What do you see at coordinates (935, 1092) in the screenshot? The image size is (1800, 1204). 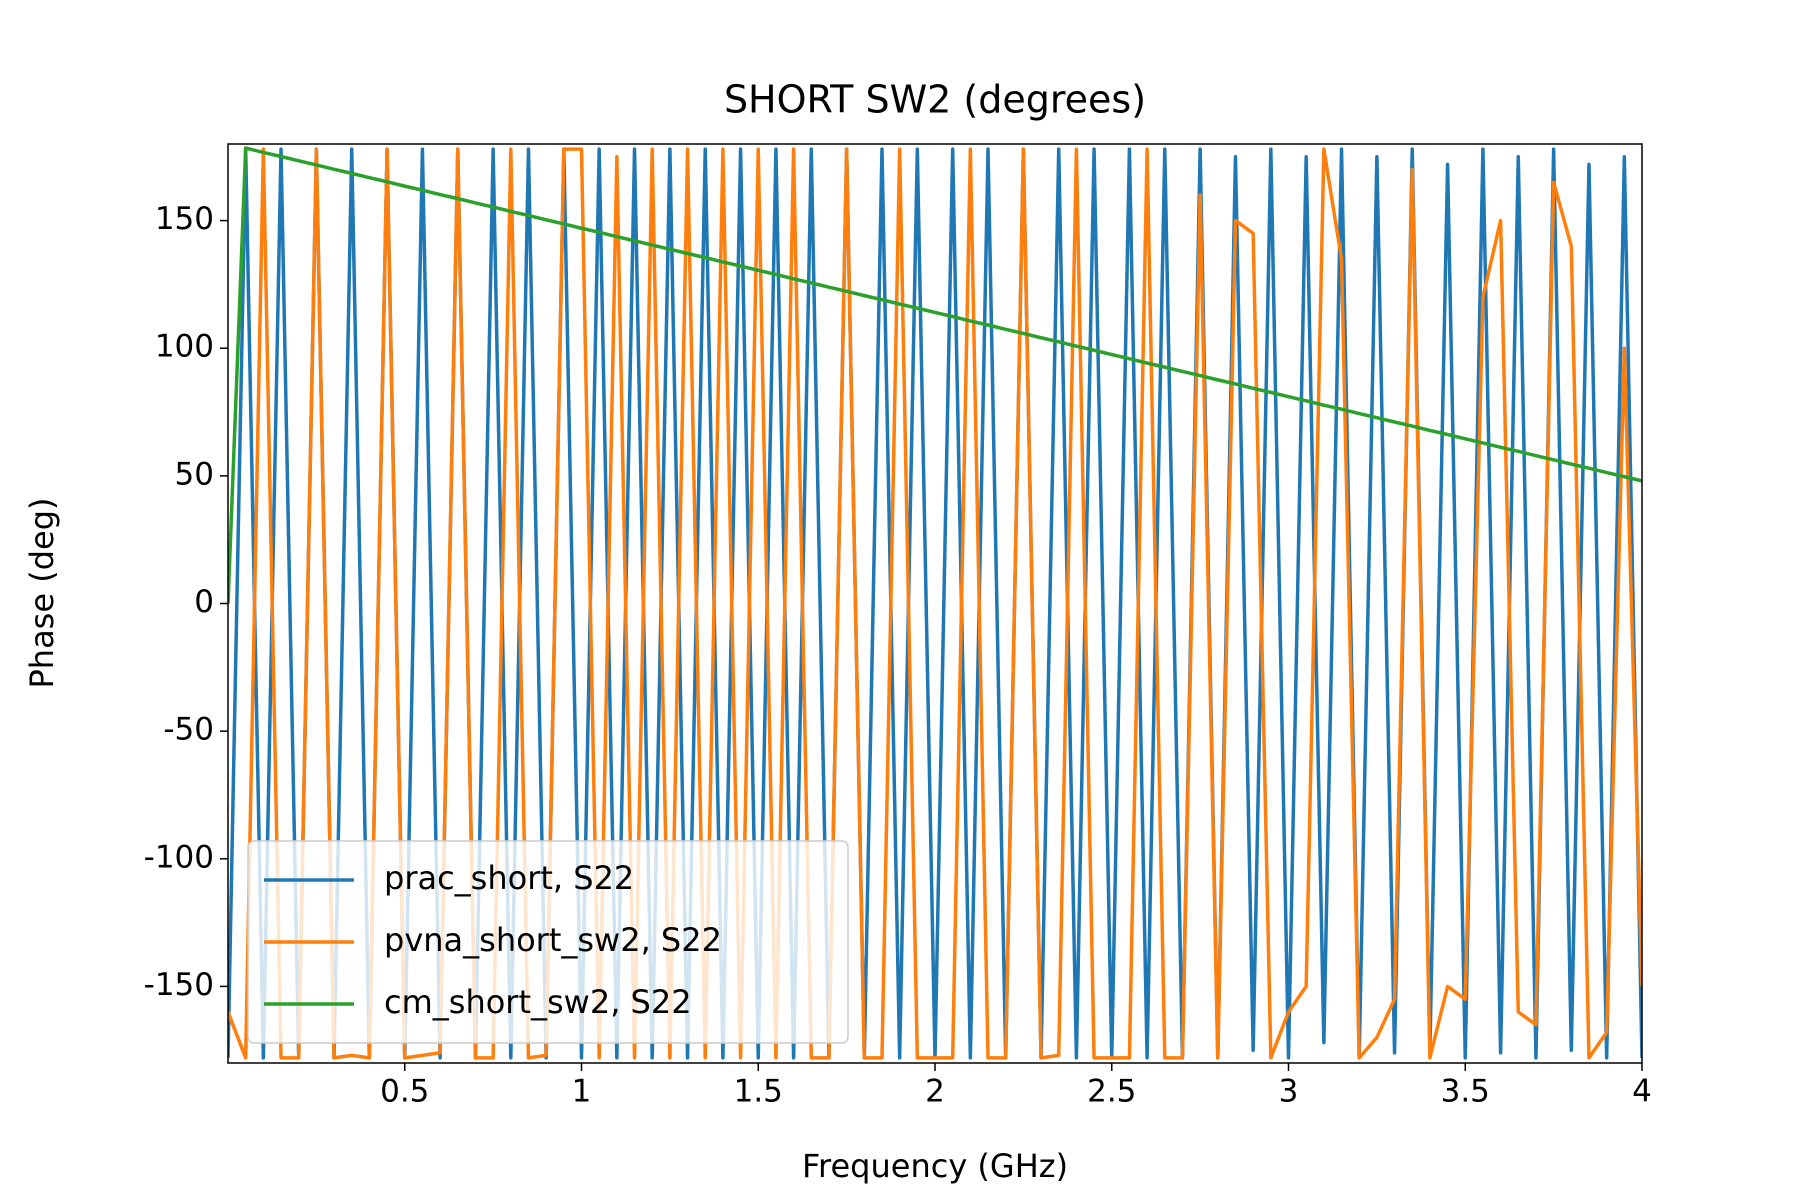 I see `x-tick-label: 2` at bounding box center [935, 1092].